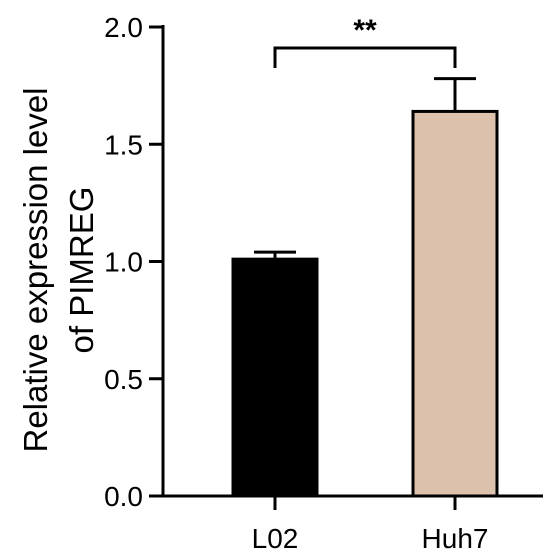 The image size is (550, 557). I want to click on bar-huh7, so click(455, 303).